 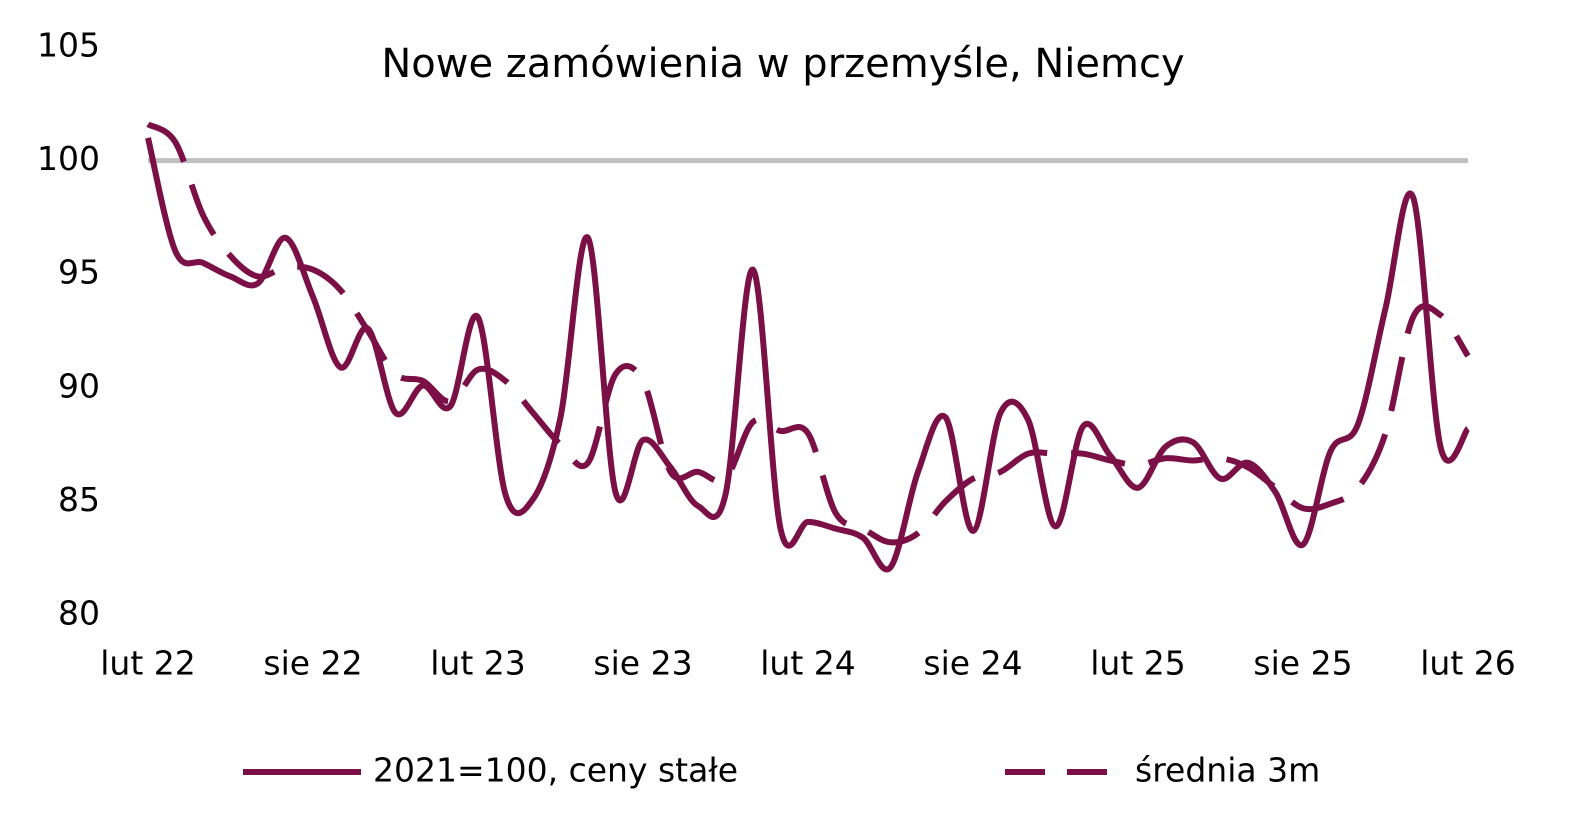 I want to click on y-tick-label: 100, so click(x=68, y=158).